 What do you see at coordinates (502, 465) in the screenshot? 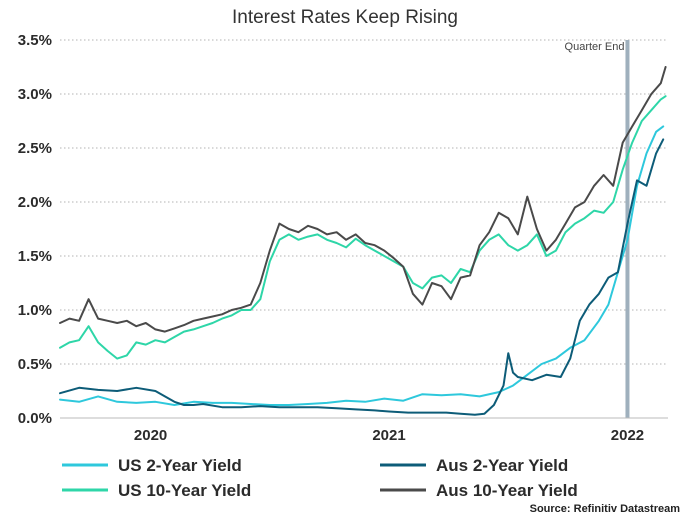
I see `legend-label: Aus 2-Year Yield` at bounding box center [502, 465].